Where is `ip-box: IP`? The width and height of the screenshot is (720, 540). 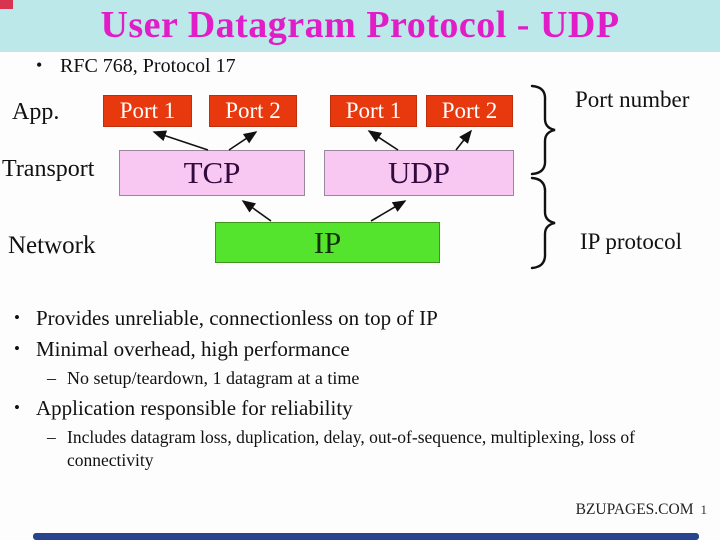
ip-box: IP is located at coordinates (327, 242).